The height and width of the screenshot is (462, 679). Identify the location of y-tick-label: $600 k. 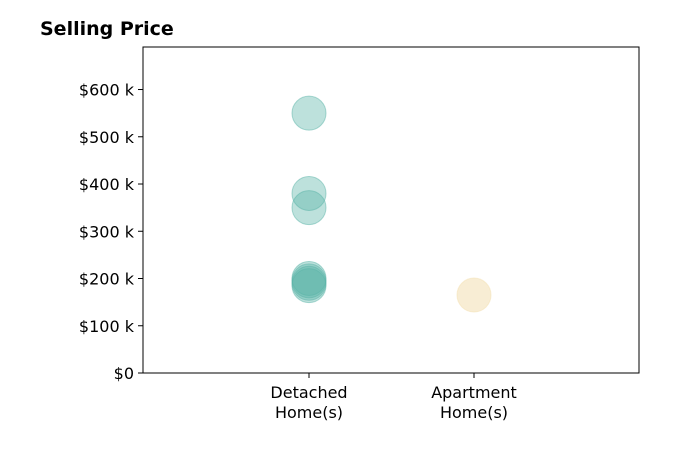
(107, 90).